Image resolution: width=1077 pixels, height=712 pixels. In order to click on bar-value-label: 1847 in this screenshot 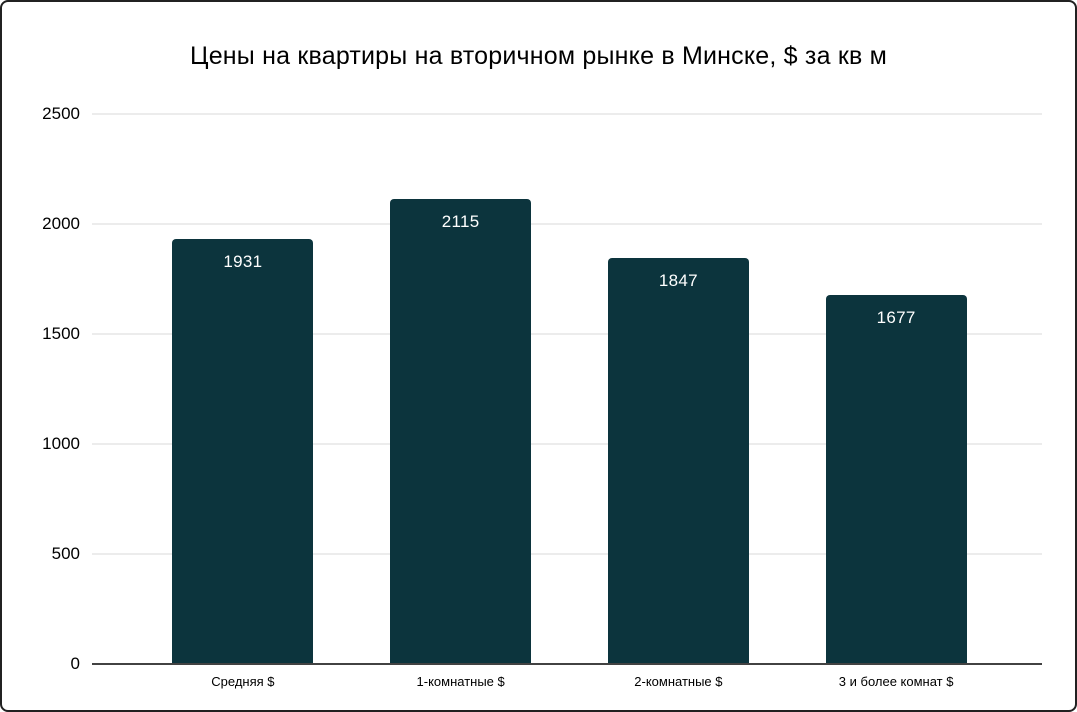, I will do `click(678, 280)`.